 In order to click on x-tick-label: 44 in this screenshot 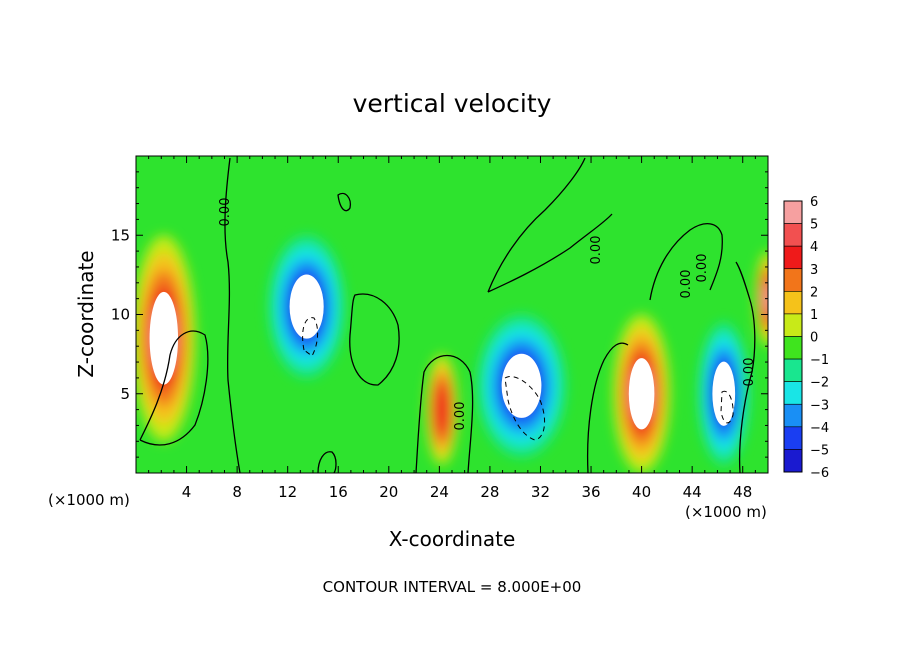, I will do `click(692, 492)`.